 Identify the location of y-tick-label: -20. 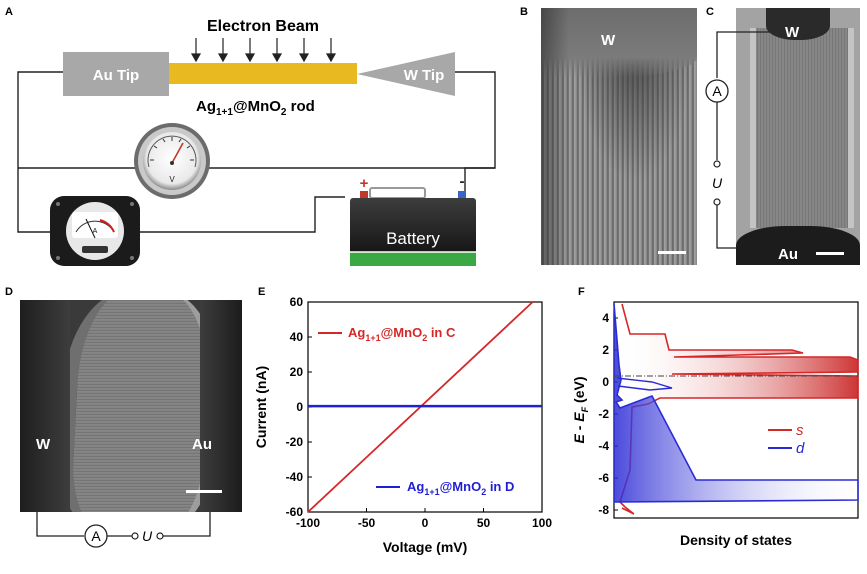
(295, 442).